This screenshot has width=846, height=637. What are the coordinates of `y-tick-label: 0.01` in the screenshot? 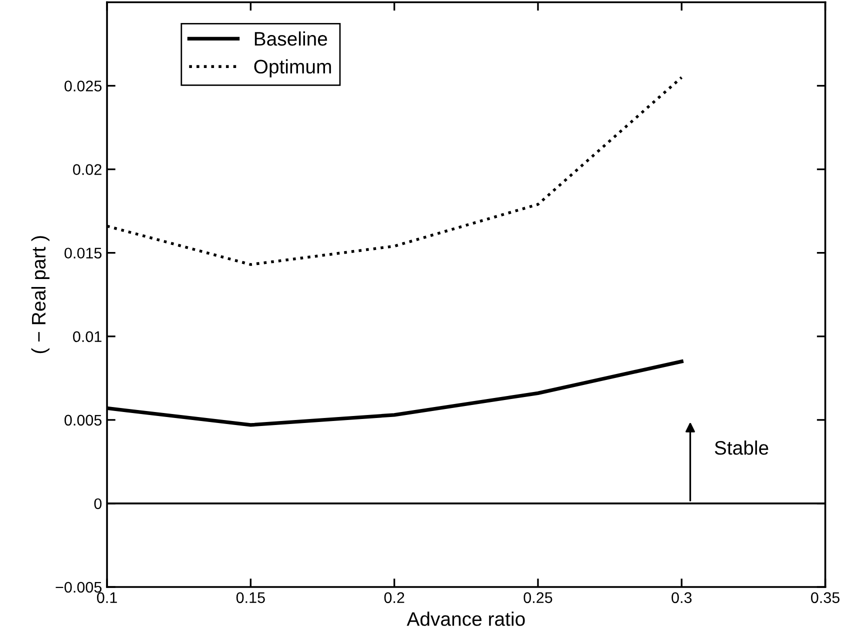 It's located at (87, 336).